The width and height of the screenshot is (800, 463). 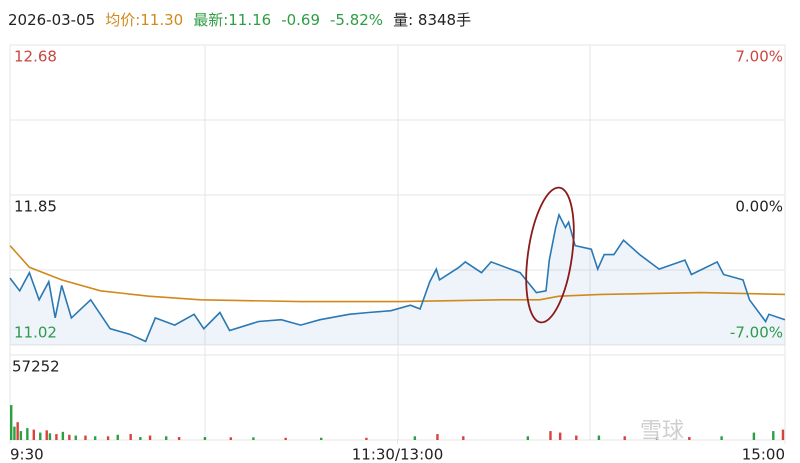 I want to click on avg-price-line, so click(x=397, y=274).